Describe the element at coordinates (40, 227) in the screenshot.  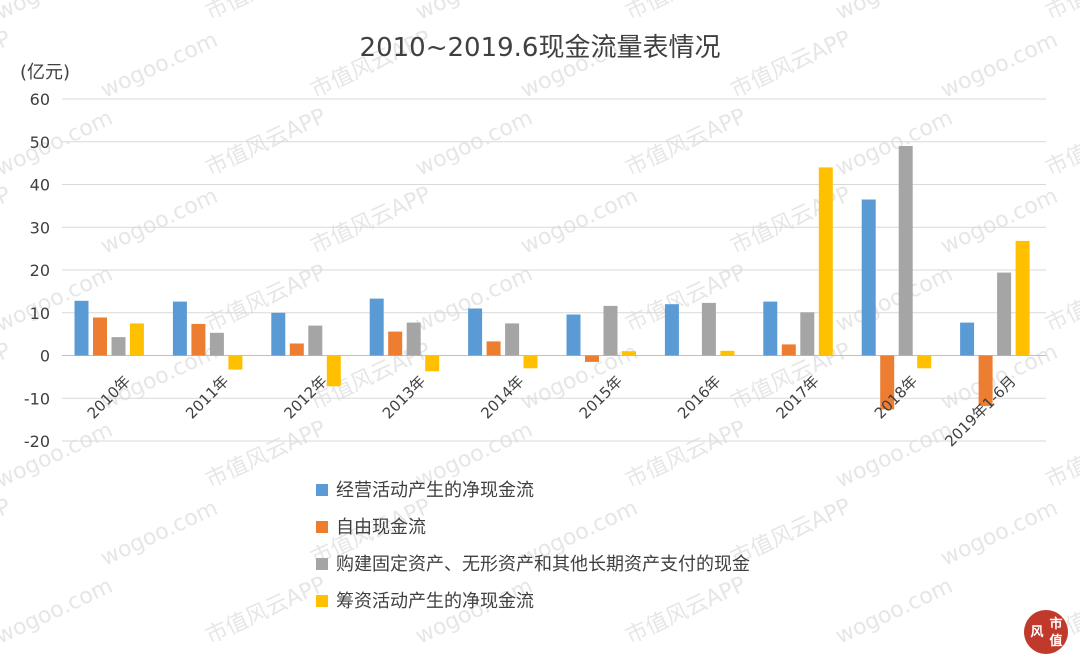
I see `y-tick-label: 30` at that location.